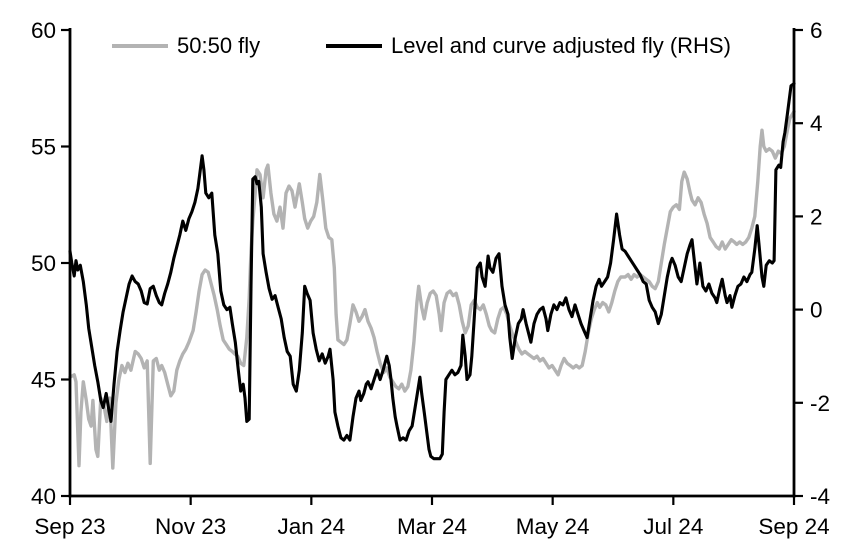  What do you see at coordinates (43, 380) in the screenshot?
I see `left-axis-tick-label: 45` at bounding box center [43, 380].